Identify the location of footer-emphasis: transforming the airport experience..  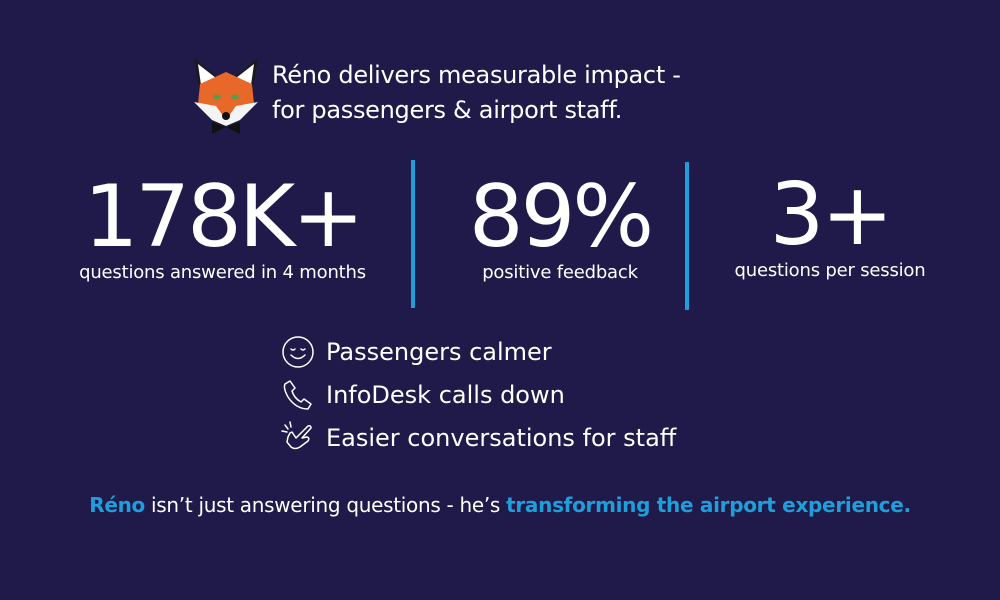
(708, 505).